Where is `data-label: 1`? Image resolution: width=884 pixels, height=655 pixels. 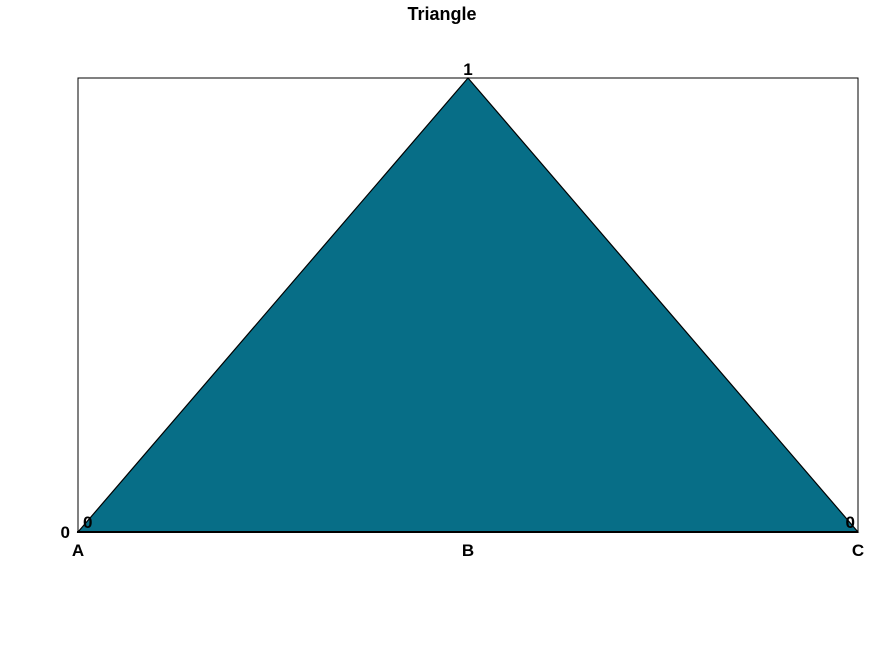 data-label: 1 is located at coordinates (467, 69).